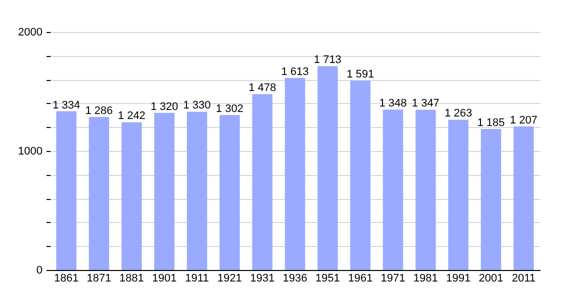  I want to click on data-label: 1 713, so click(328, 60).